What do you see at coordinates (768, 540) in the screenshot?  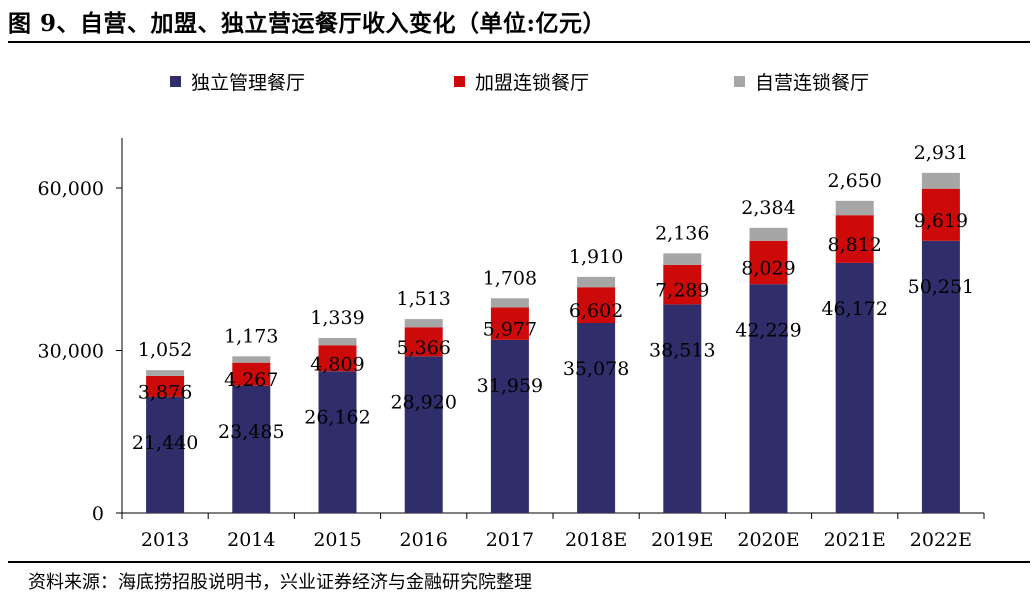 I see `x-tick-label: 2020E` at bounding box center [768, 540].